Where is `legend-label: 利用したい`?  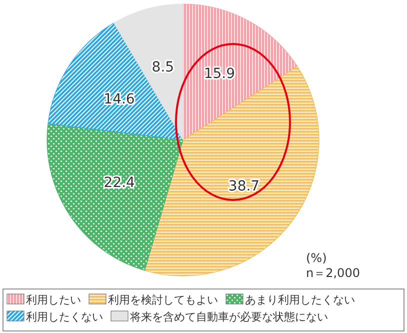 legend-label: 利用したい is located at coordinates (53, 300).